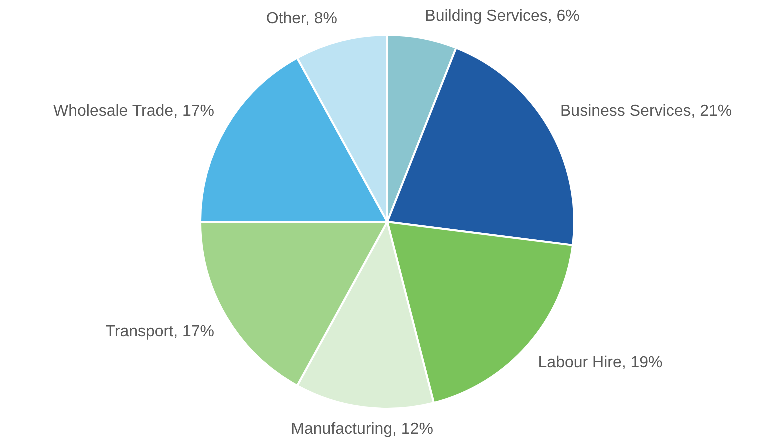 This screenshot has height=440, width=775. I want to click on slice-label: Building Services, 6%, so click(502, 16).